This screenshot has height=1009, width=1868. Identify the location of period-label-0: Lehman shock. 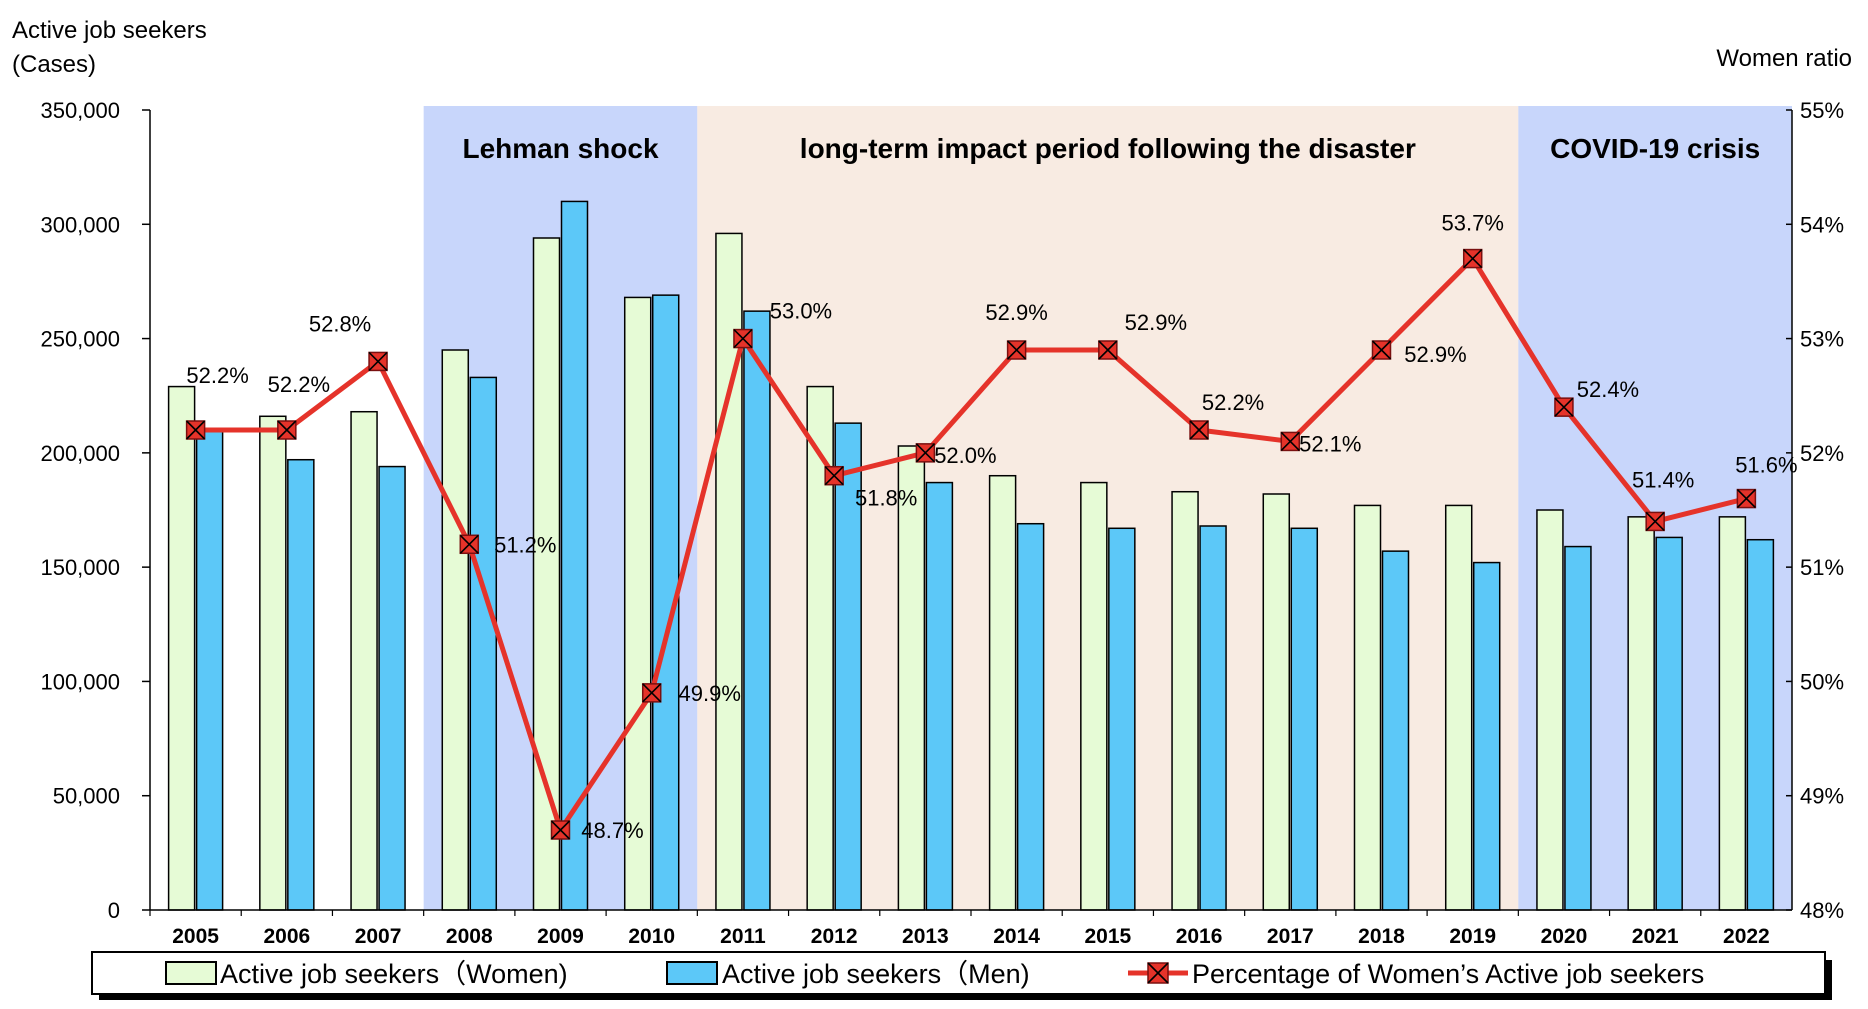
(560, 148).